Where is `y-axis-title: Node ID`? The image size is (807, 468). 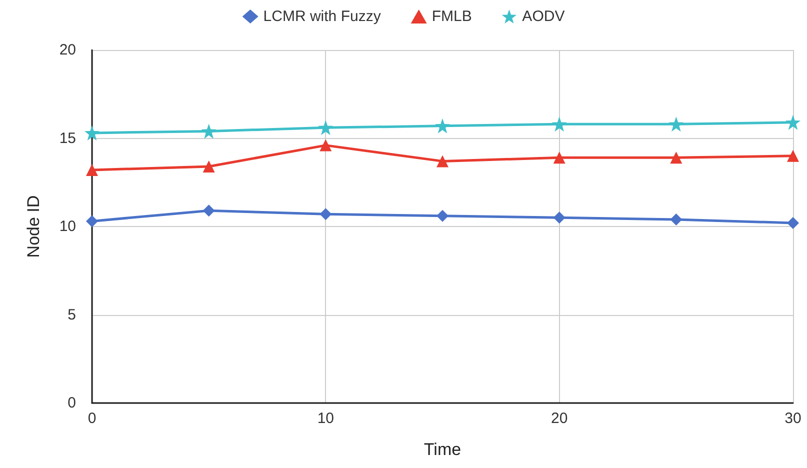 y-axis-title: Node ID is located at coordinates (33, 226).